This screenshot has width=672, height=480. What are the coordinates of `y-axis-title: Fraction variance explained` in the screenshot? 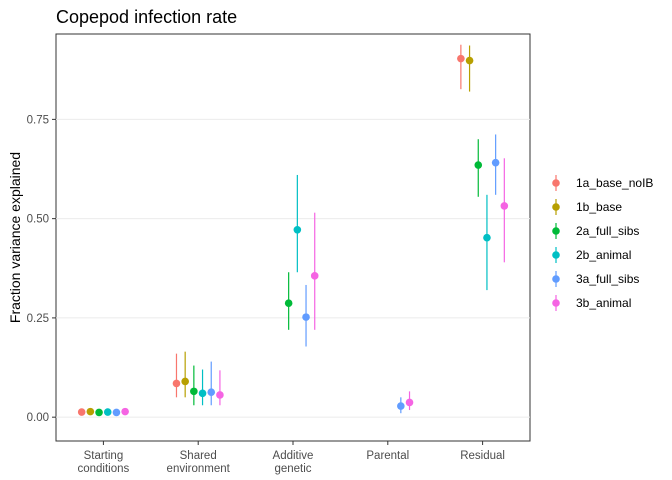 It's located at (15, 237).